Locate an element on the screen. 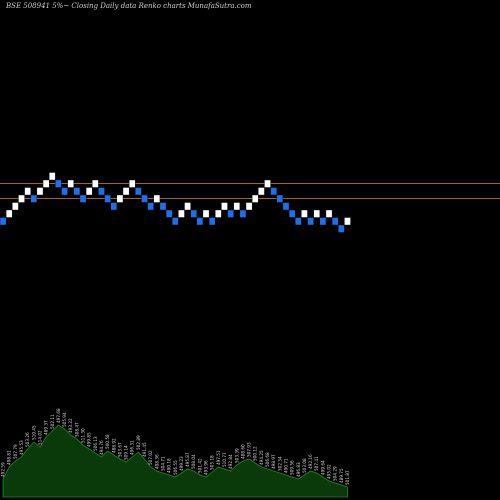 The height and width of the screenshot is (500, 500). volume-label: 505.94 is located at coordinates (64, 419).